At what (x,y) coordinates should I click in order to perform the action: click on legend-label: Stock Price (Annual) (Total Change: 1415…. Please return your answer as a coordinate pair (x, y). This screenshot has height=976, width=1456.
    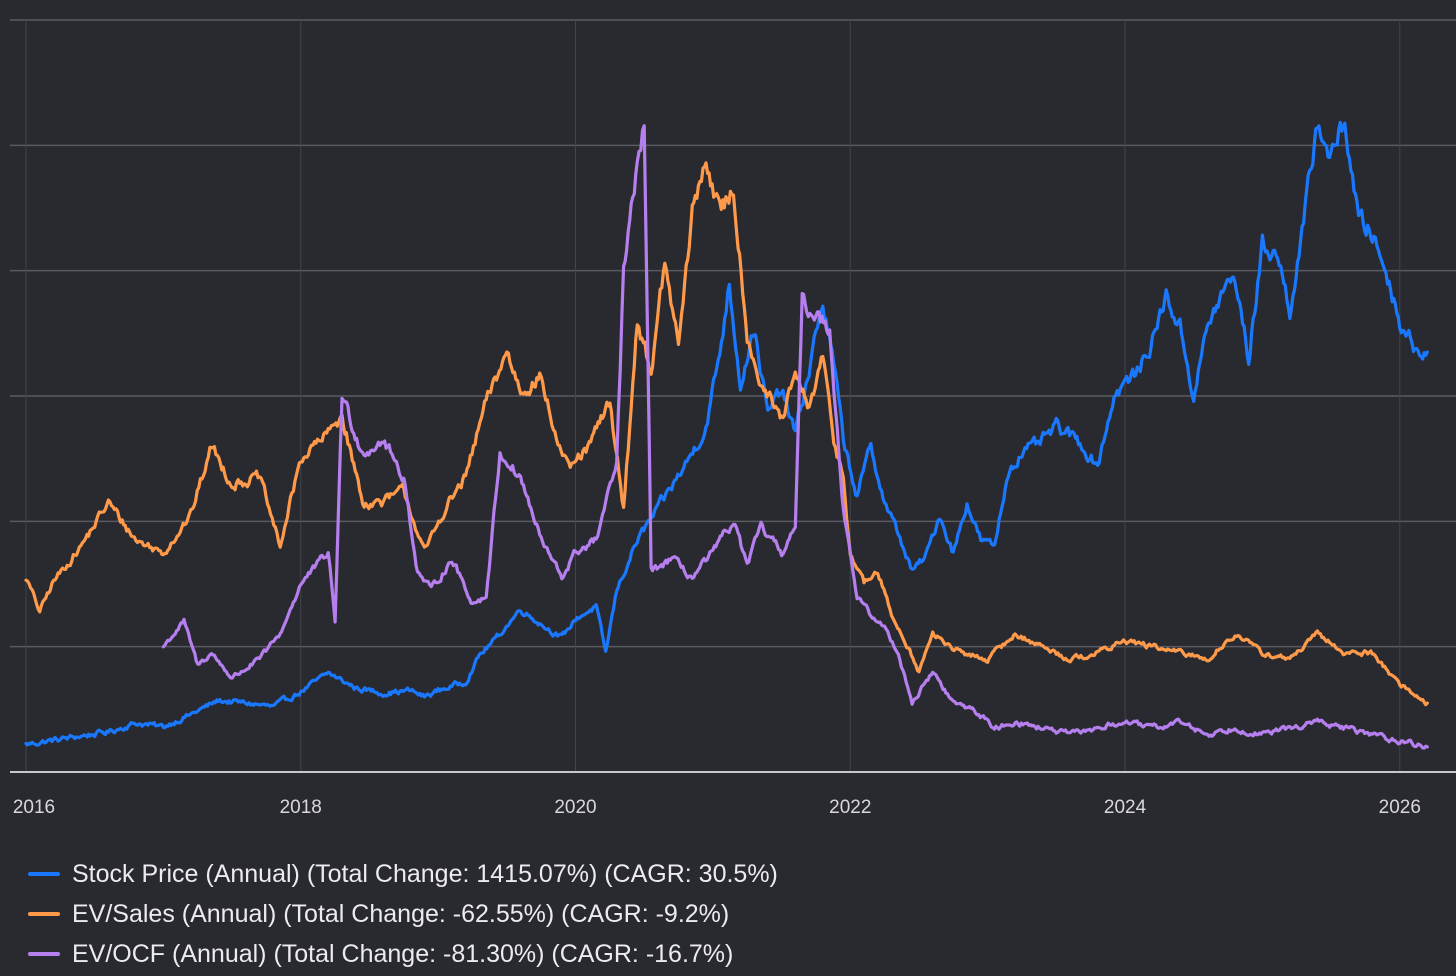
    Looking at the image, I should click on (425, 873).